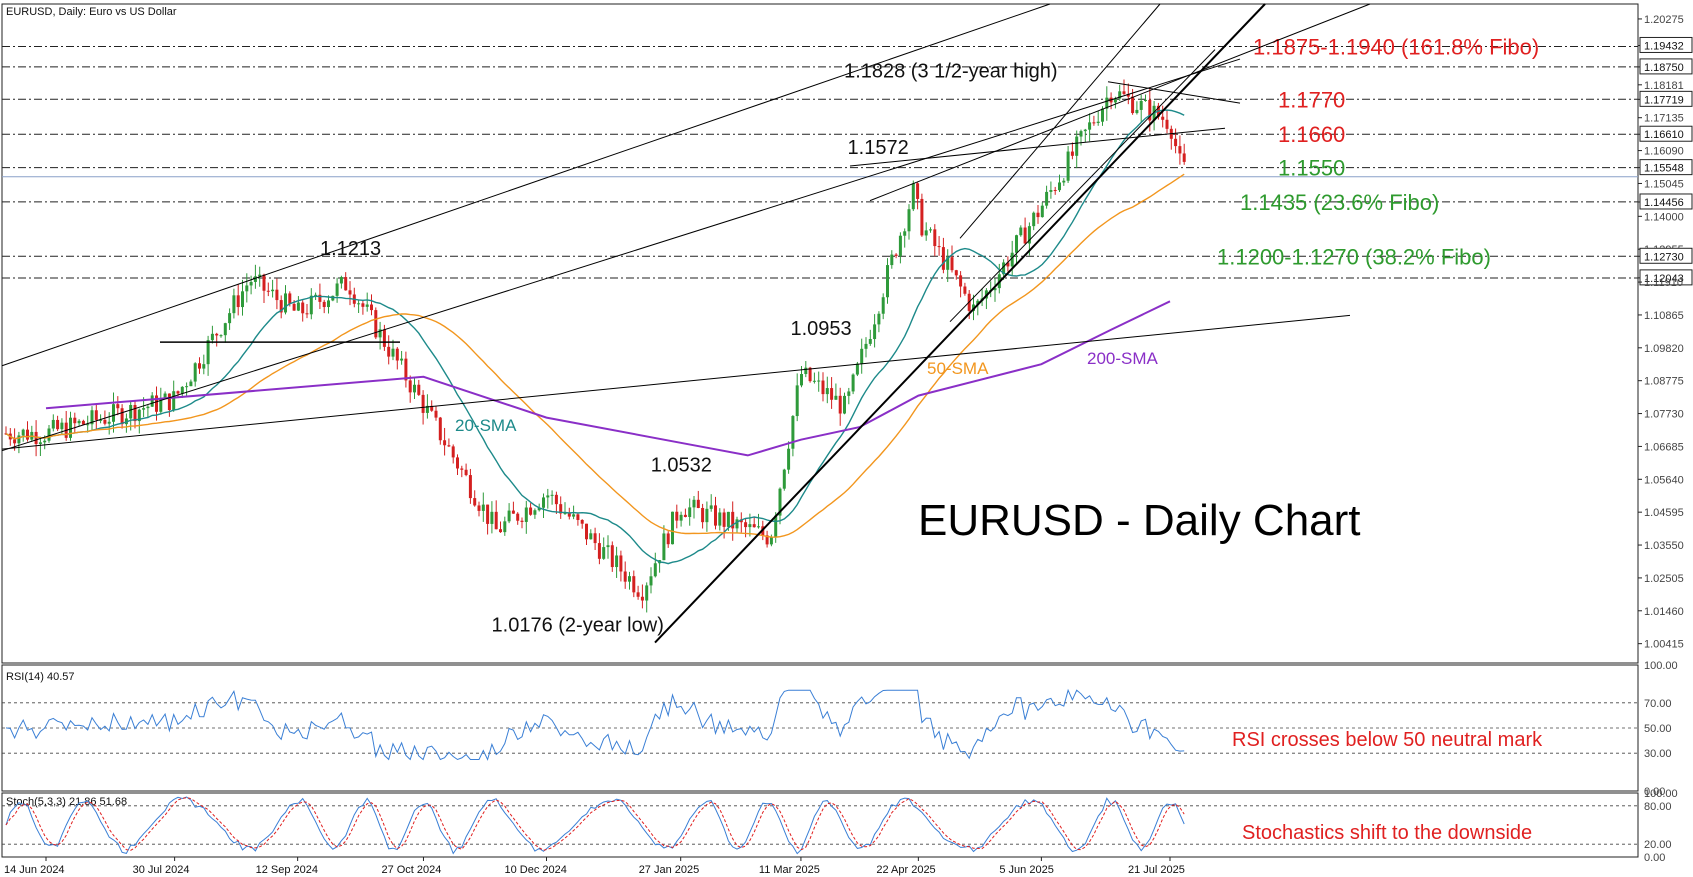 Image resolution: width=1693 pixels, height=877 pixels. Describe the element at coordinates (1664, 20) in the screenshot. I see `price-tick-label: 1.20275` at that location.